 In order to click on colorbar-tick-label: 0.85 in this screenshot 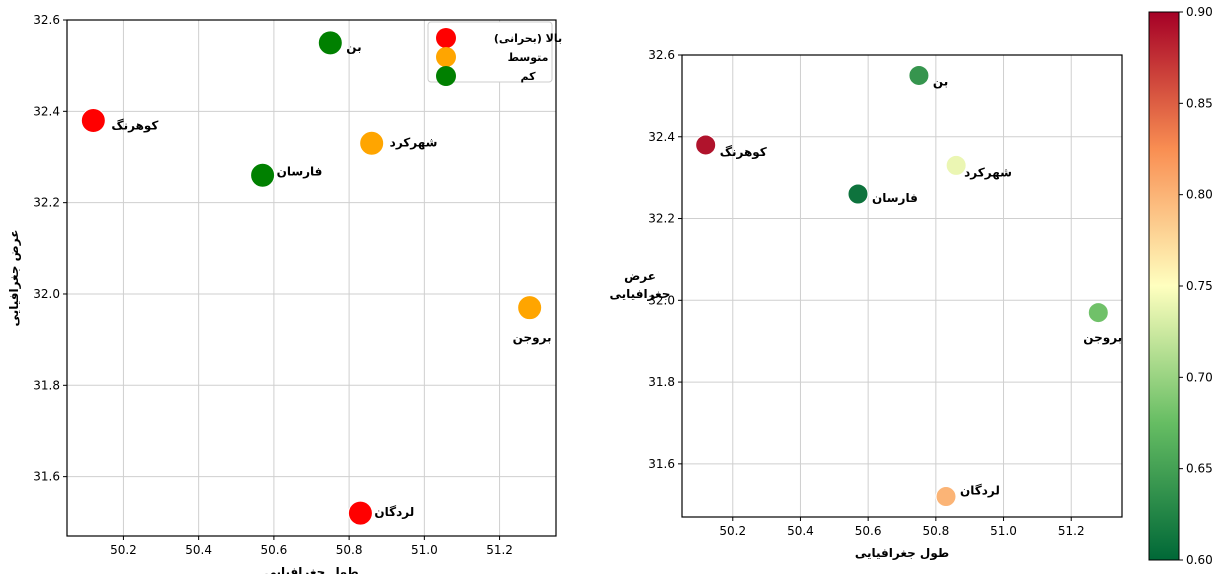, I will do `click(1199, 103)`.